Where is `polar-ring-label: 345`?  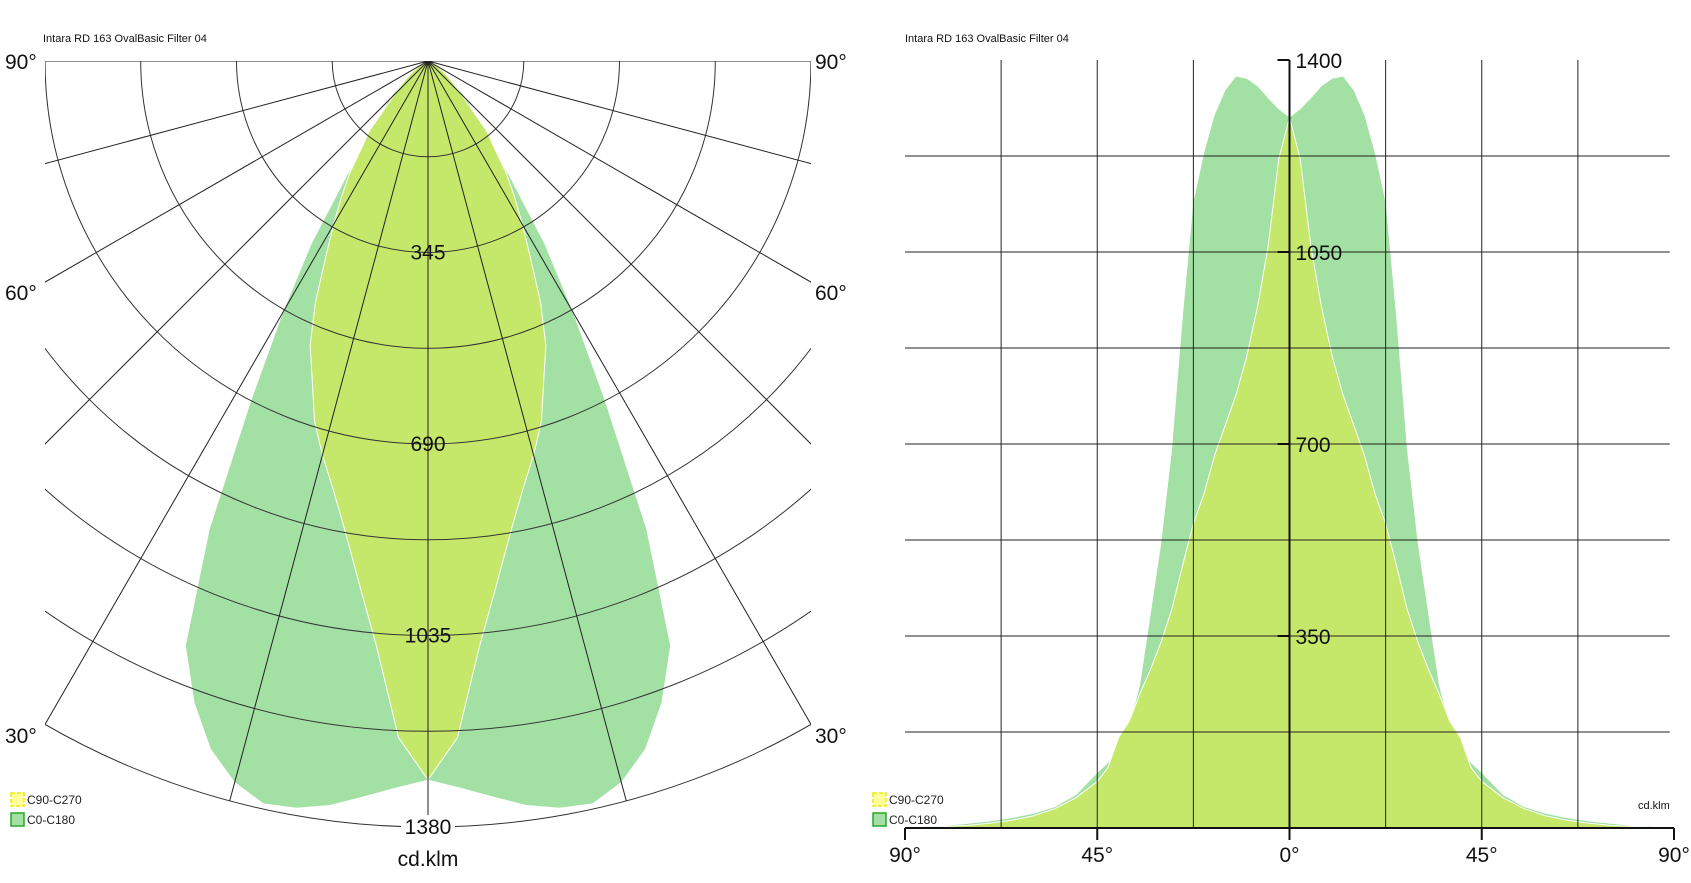
polar-ring-label: 345 is located at coordinates (427, 253).